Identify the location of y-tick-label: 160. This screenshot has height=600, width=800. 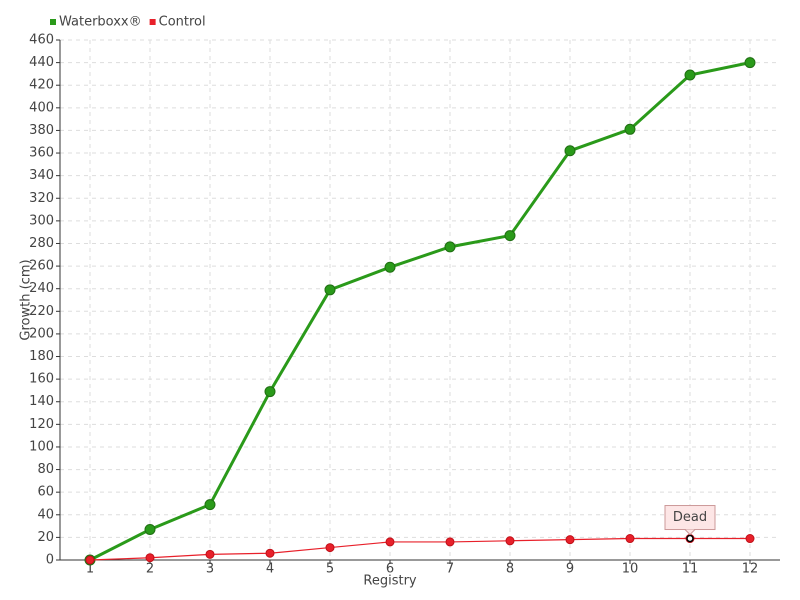
(41, 379).